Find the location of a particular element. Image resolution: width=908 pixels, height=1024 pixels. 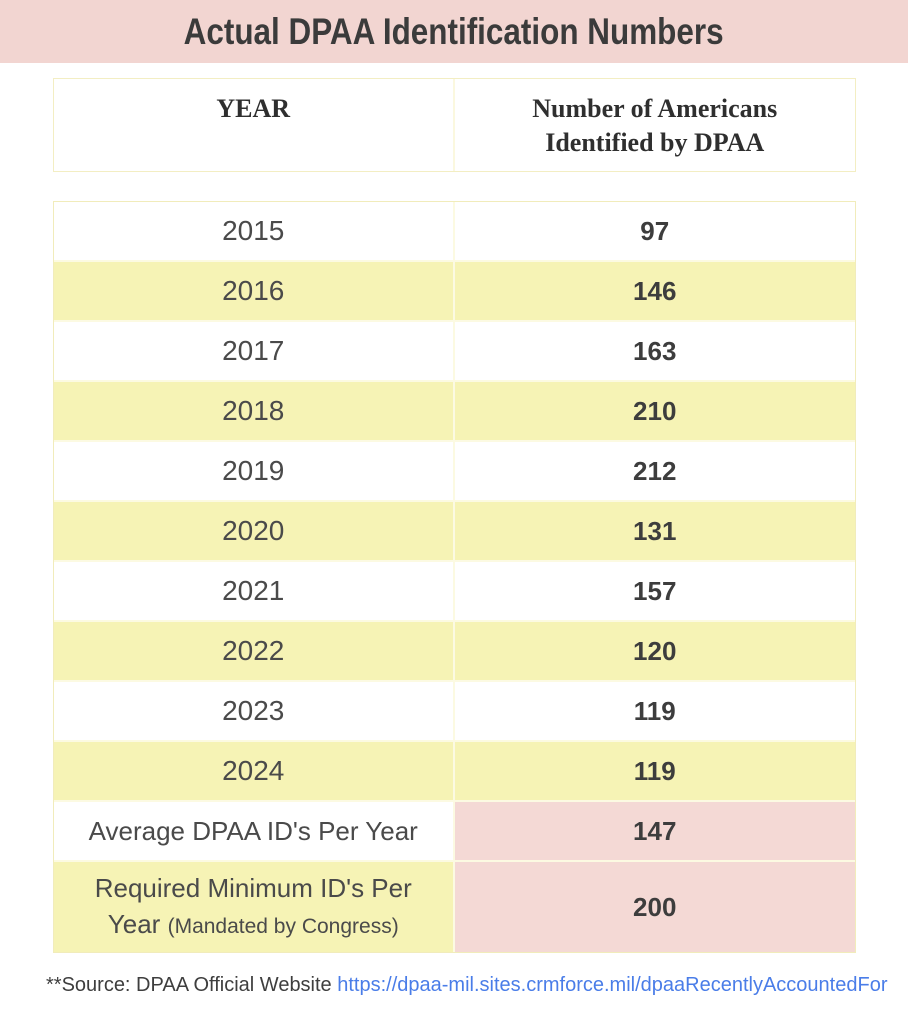

table-row: 2016 146 is located at coordinates (454, 292).